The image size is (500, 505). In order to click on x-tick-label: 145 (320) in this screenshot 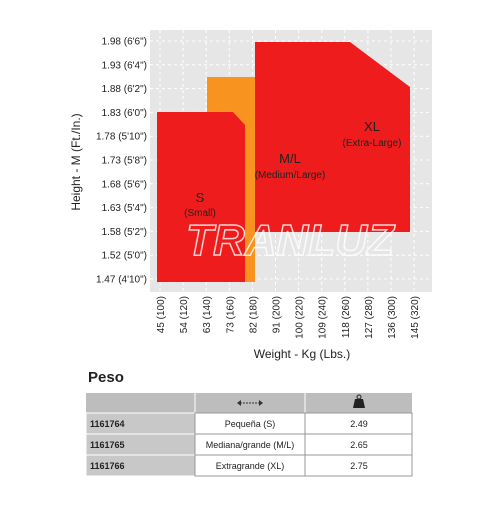, I will do `click(415, 317)`.